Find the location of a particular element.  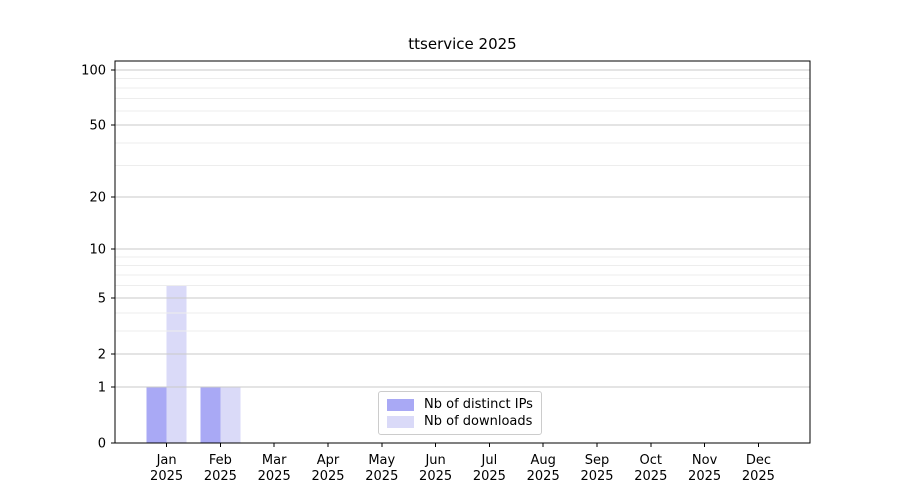

y-tick-label: 20 is located at coordinates (97, 197).